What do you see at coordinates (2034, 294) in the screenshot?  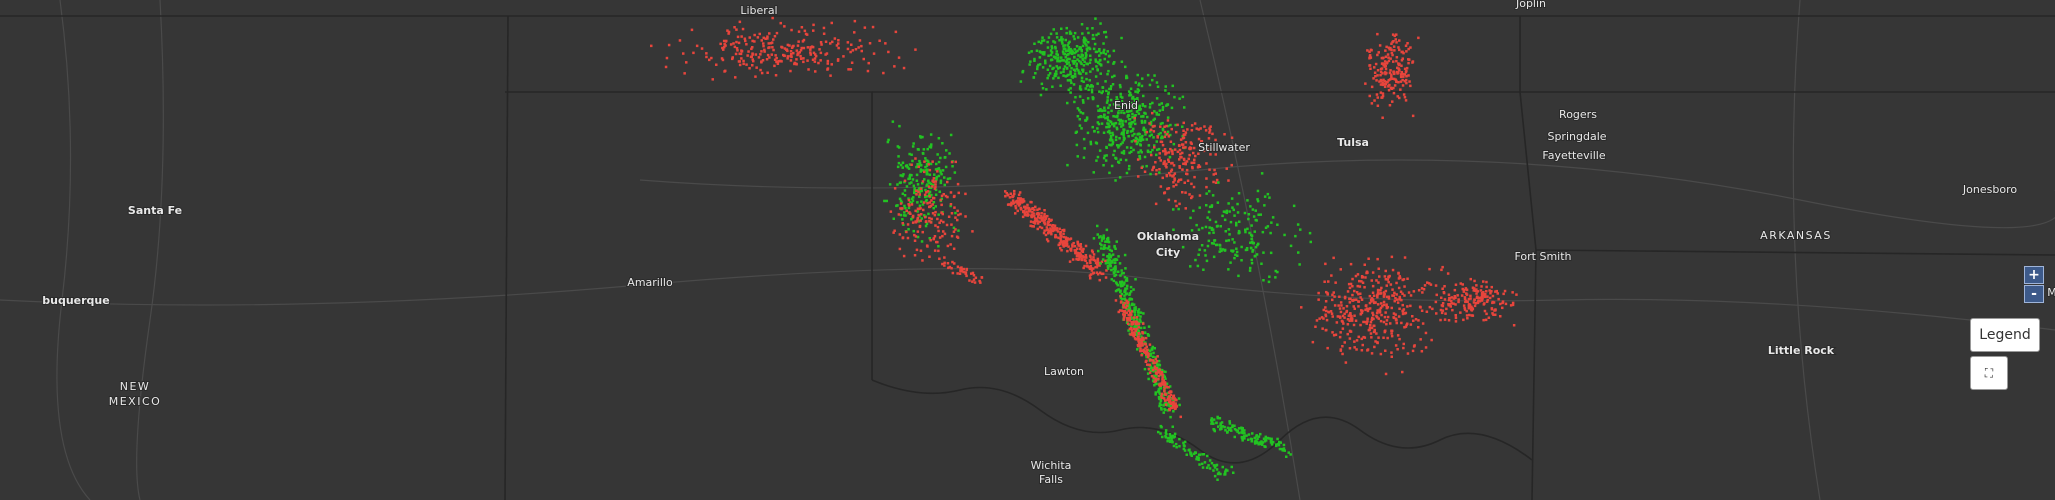 I see `zoom-out: -` at bounding box center [2034, 294].